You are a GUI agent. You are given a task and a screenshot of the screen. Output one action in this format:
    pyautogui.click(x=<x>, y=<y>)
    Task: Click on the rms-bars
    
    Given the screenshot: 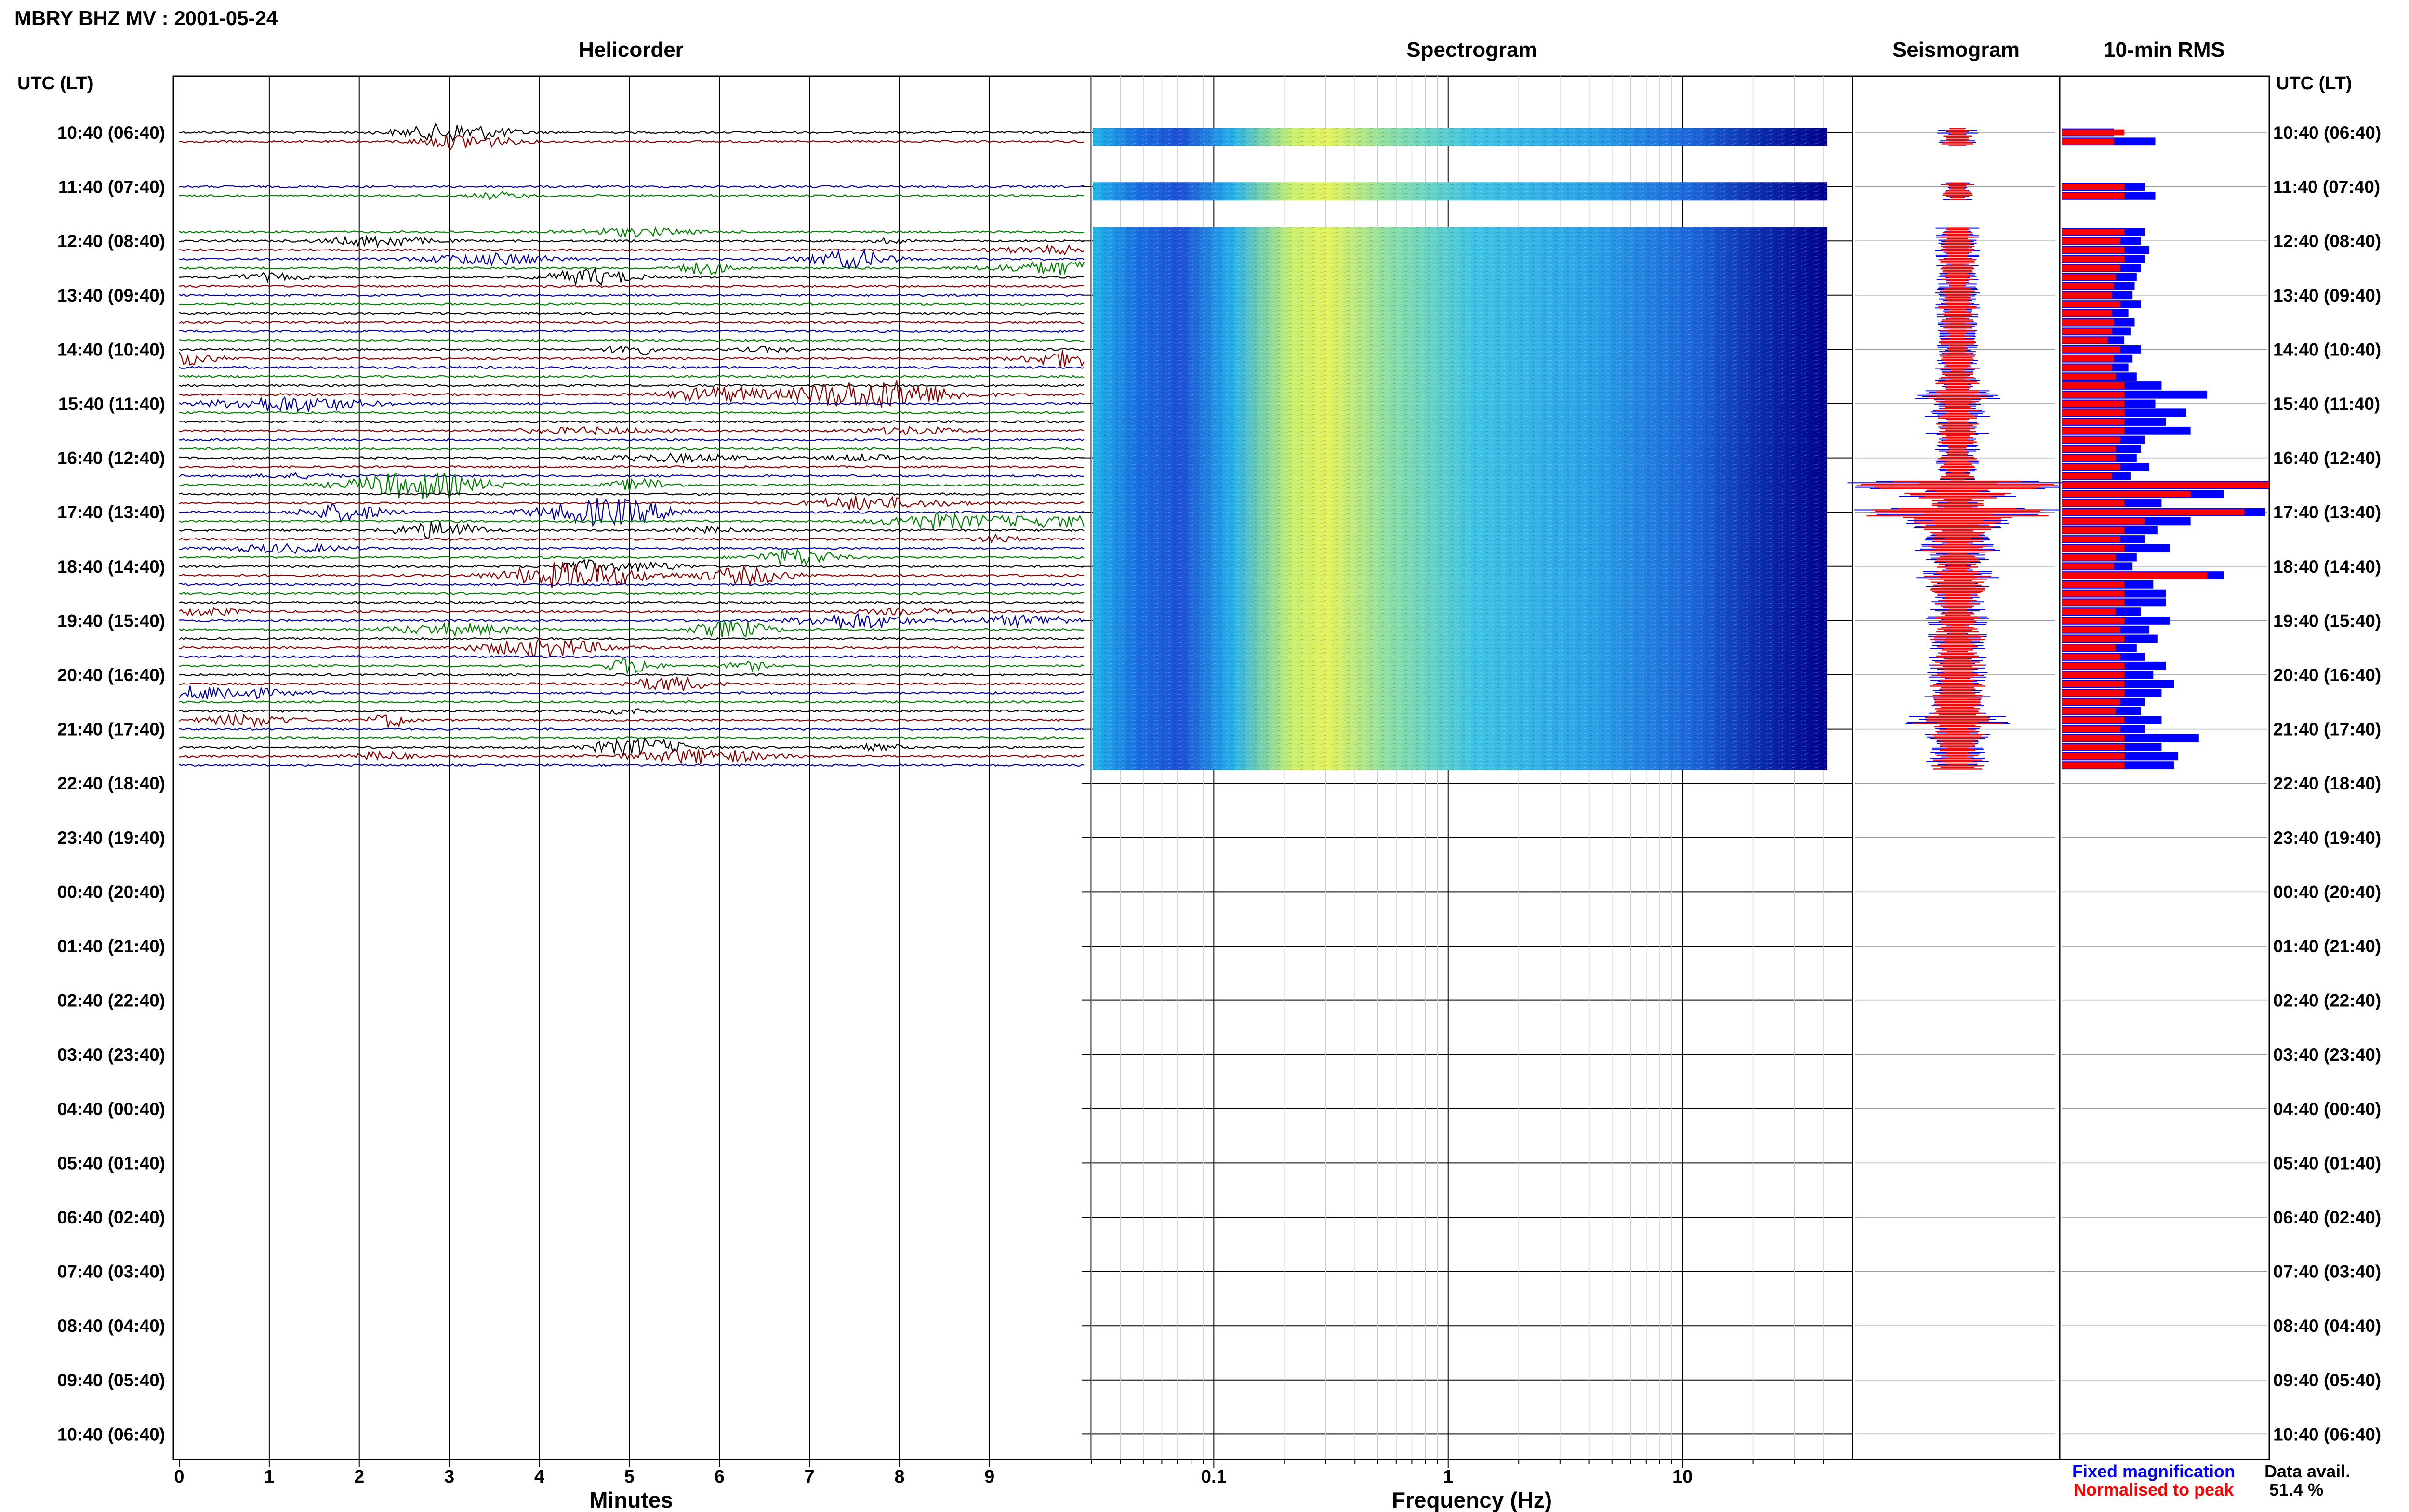 What is the action you would take?
    pyautogui.click(x=2165, y=449)
    